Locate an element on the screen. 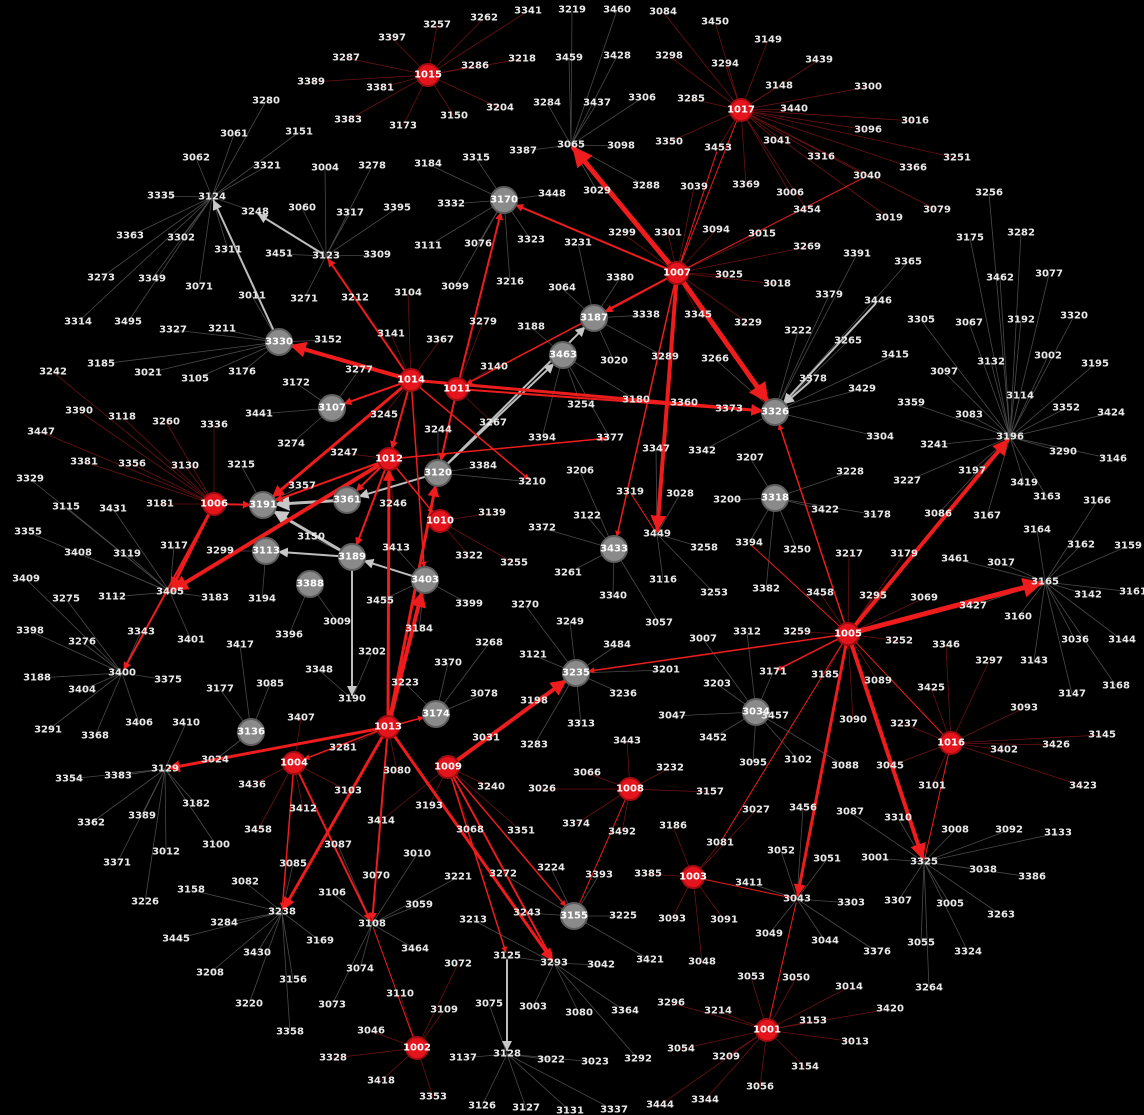 The width and height of the screenshot is (1144, 1115). label-3327: 3327 is located at coordinates (173, 330).